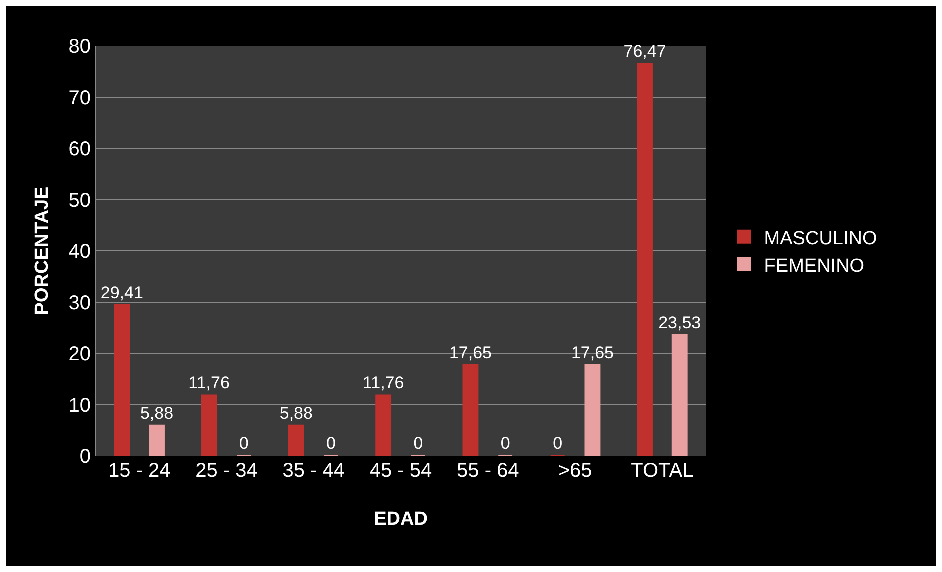 The image size is (942, 572). Describe the element at coordinates (42, 251) in the screenshot. I see `y-axis-title: PORCENTAJE` at that location.